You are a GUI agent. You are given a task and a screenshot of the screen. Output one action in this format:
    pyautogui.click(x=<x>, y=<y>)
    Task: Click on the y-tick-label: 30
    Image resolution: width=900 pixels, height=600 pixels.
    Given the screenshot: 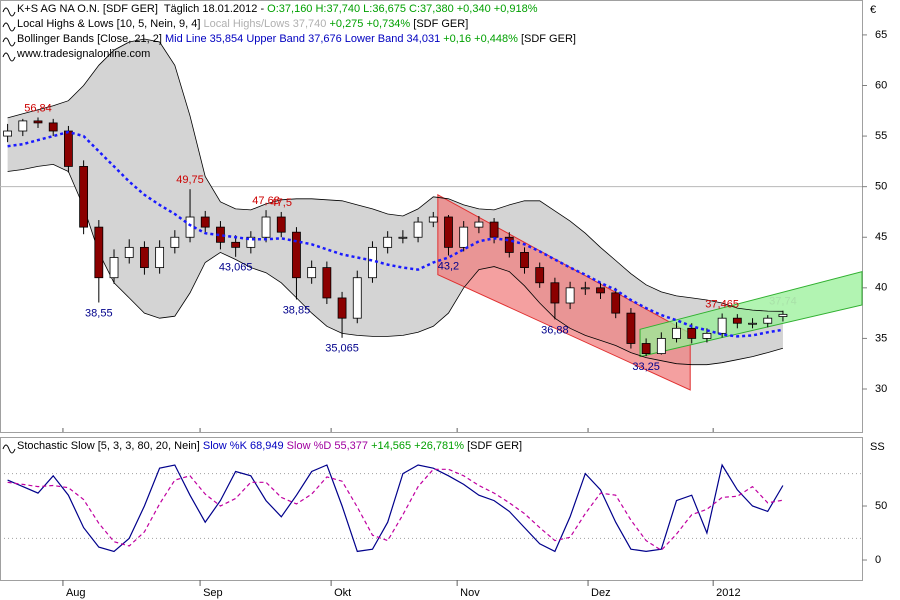 What is the action you would take?
    pyautogui.click(x=881, y=389)
    